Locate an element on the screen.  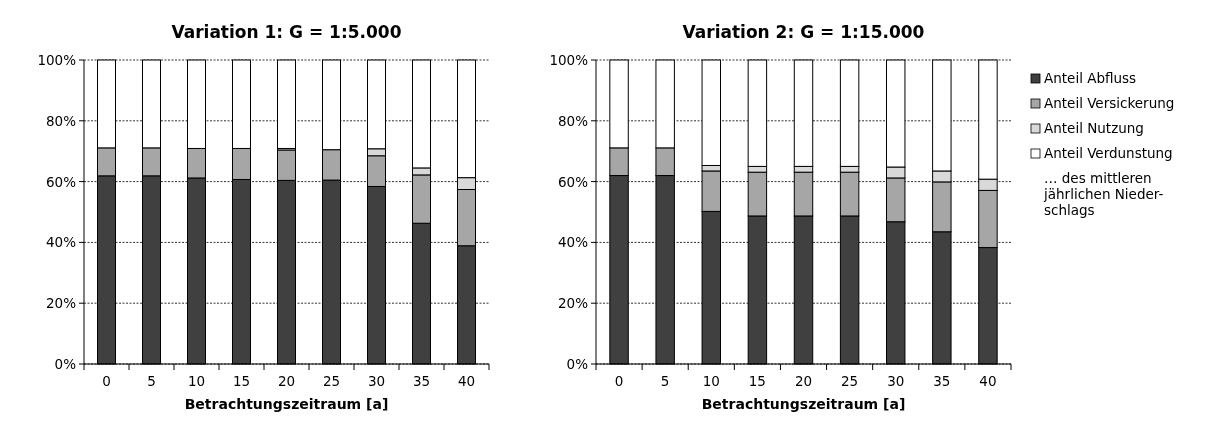
chart-title: Variation 2: G = 1:15.000 is located at coordinates (803, 32).